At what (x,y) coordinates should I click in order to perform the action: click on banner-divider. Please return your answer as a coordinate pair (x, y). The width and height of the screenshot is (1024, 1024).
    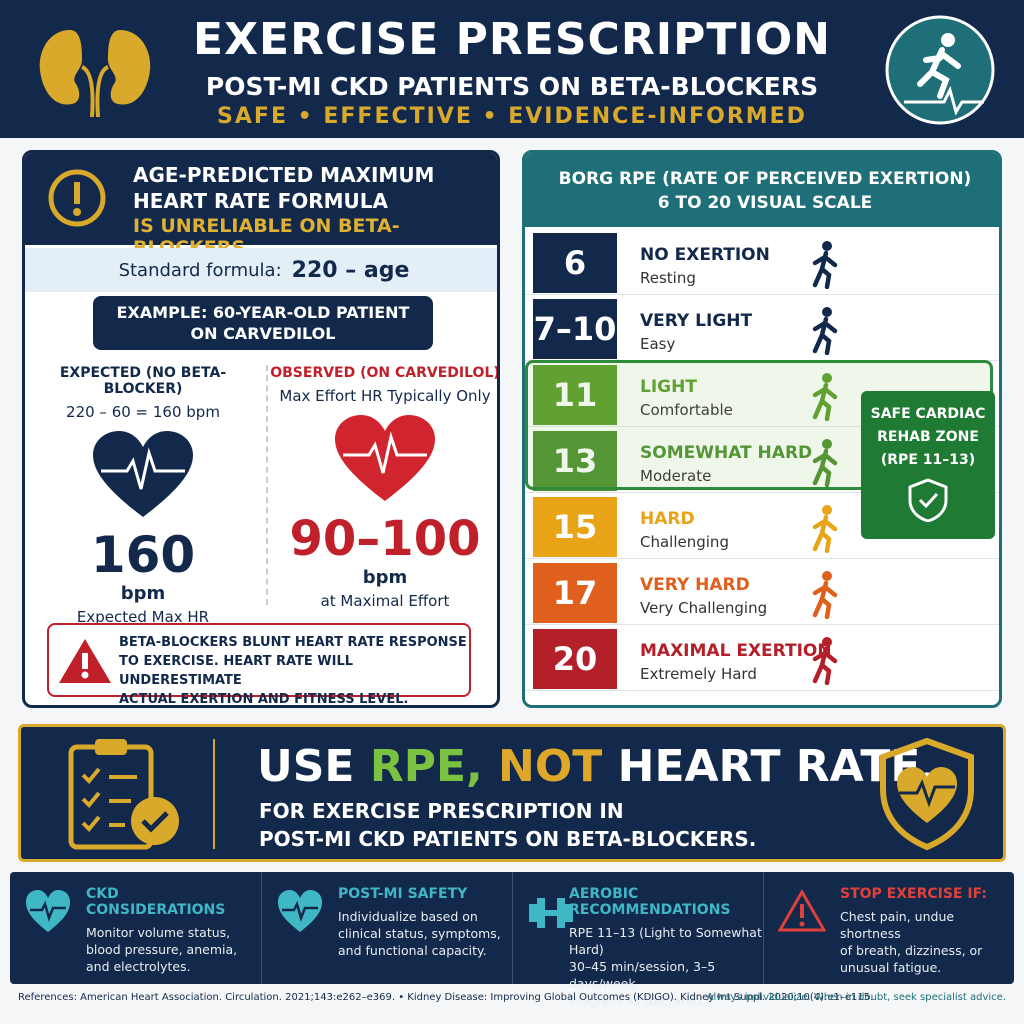
    Looking at the image, I should click on (214, 794).